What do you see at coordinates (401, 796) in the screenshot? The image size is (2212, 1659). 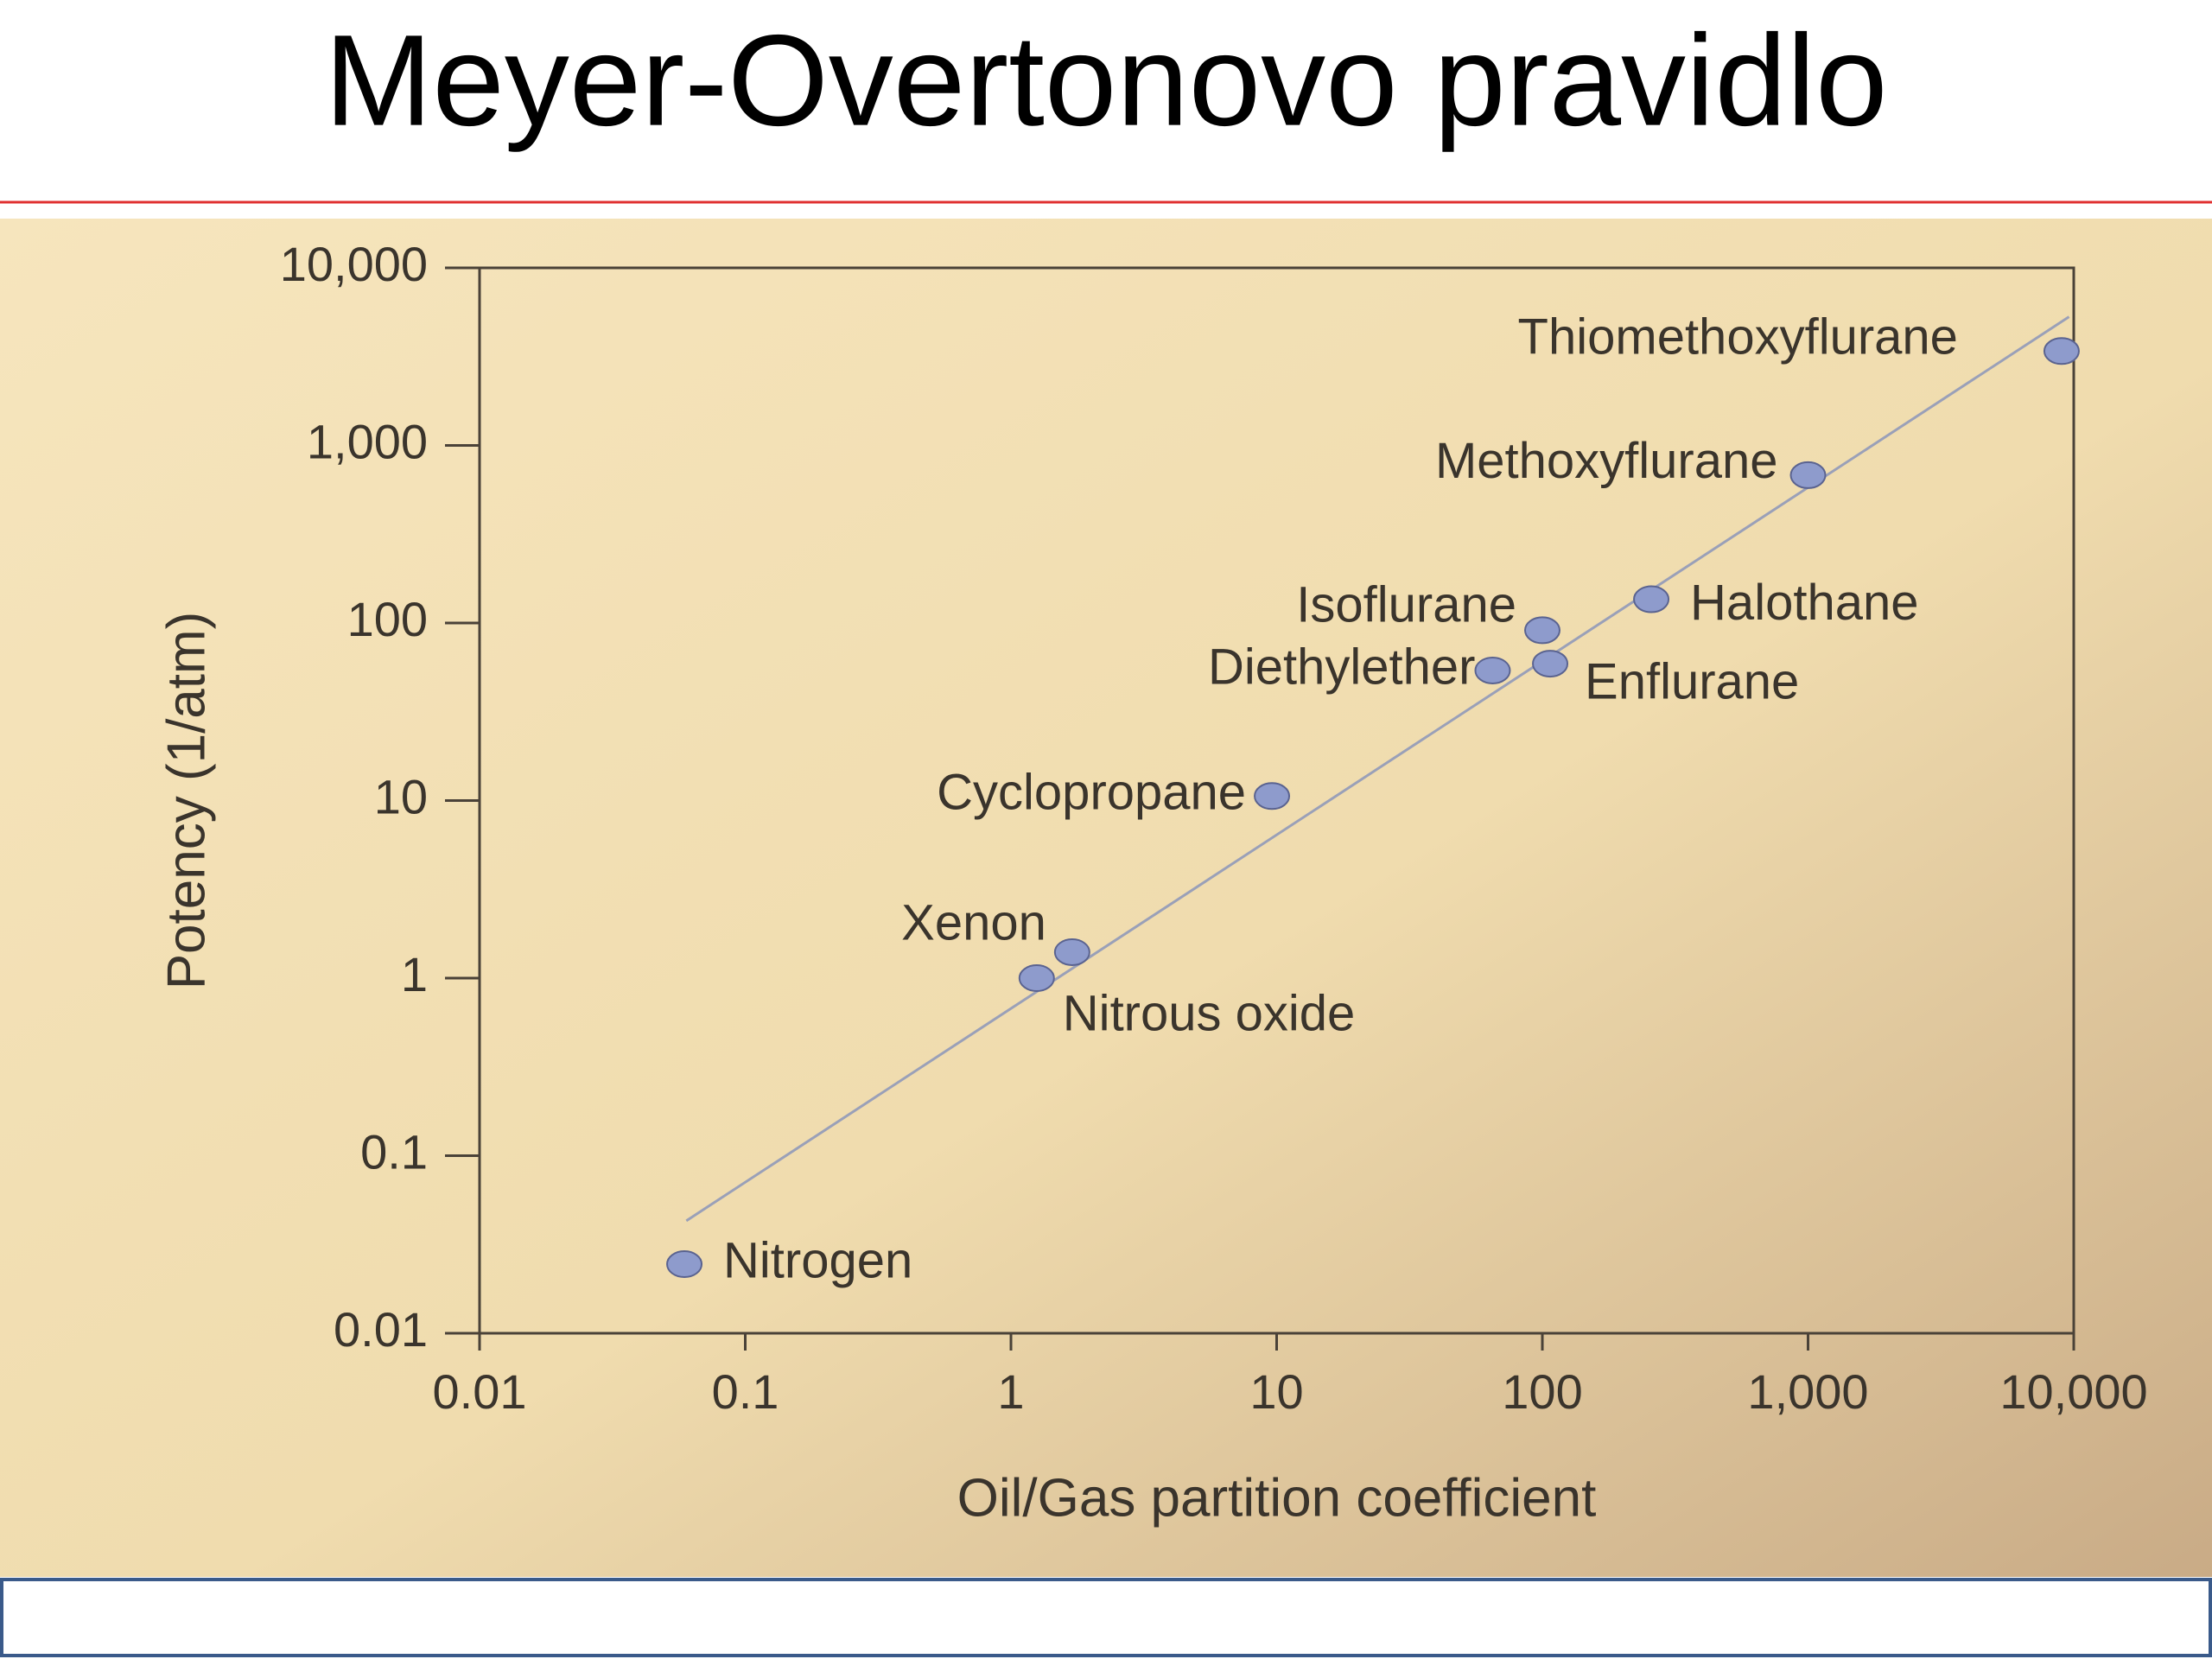 I see `y-tick-label: 10` at bounding box center [401, 796].